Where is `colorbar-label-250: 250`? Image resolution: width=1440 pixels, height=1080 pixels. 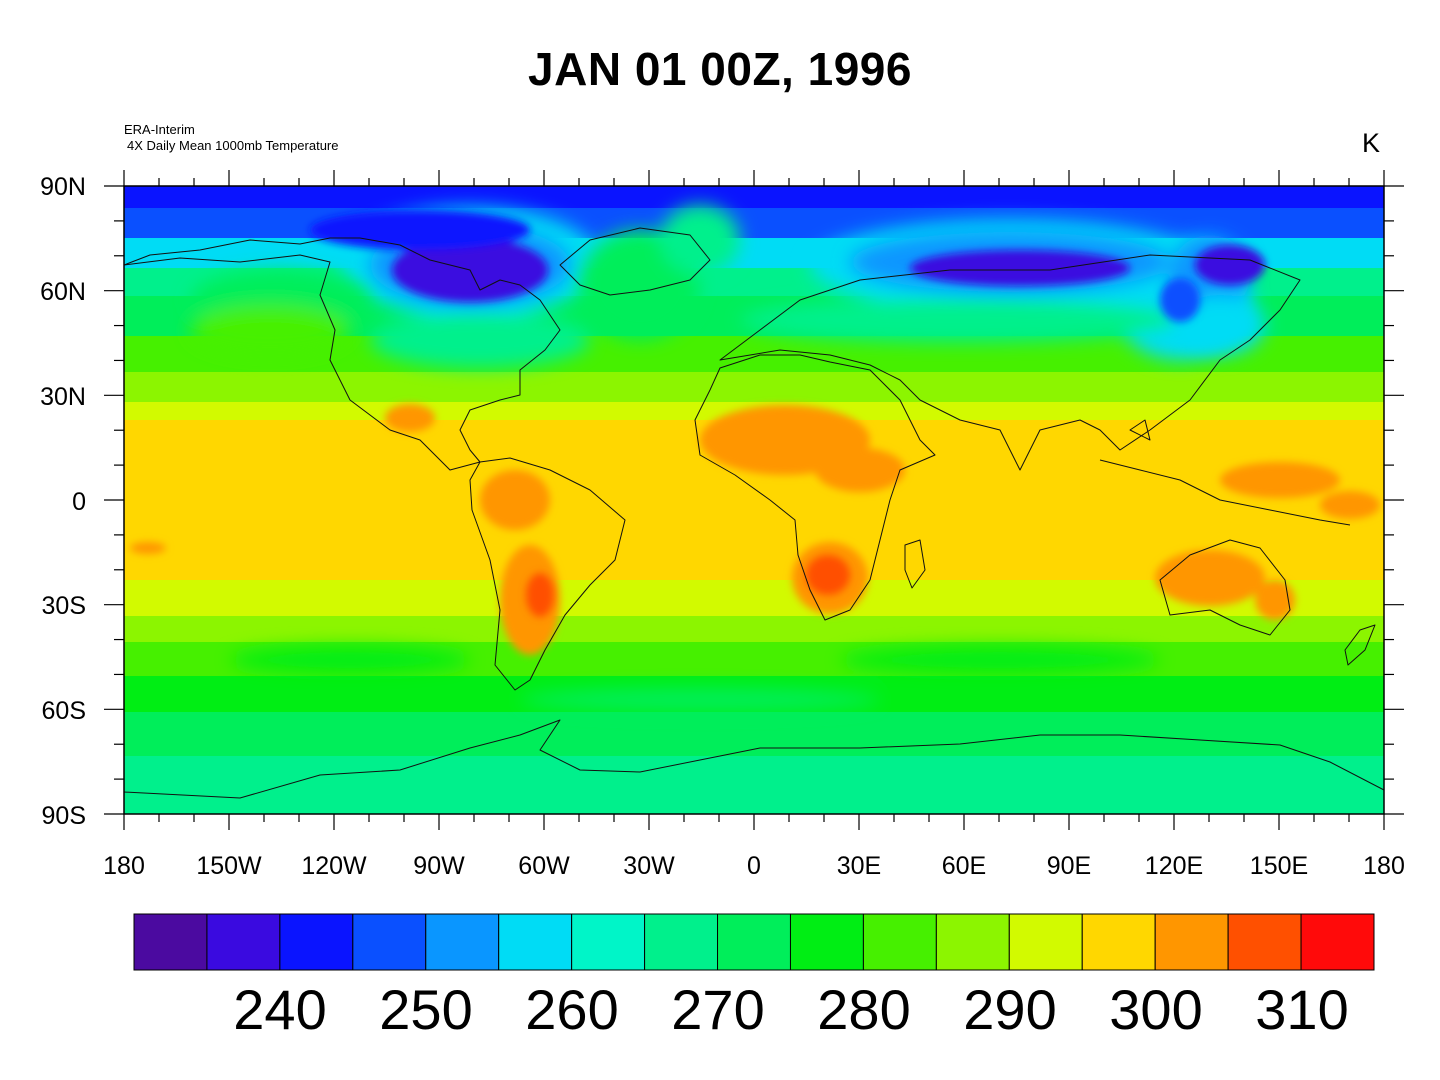
colorbar-label-250: 250 is located at coordinates (426, 1009).